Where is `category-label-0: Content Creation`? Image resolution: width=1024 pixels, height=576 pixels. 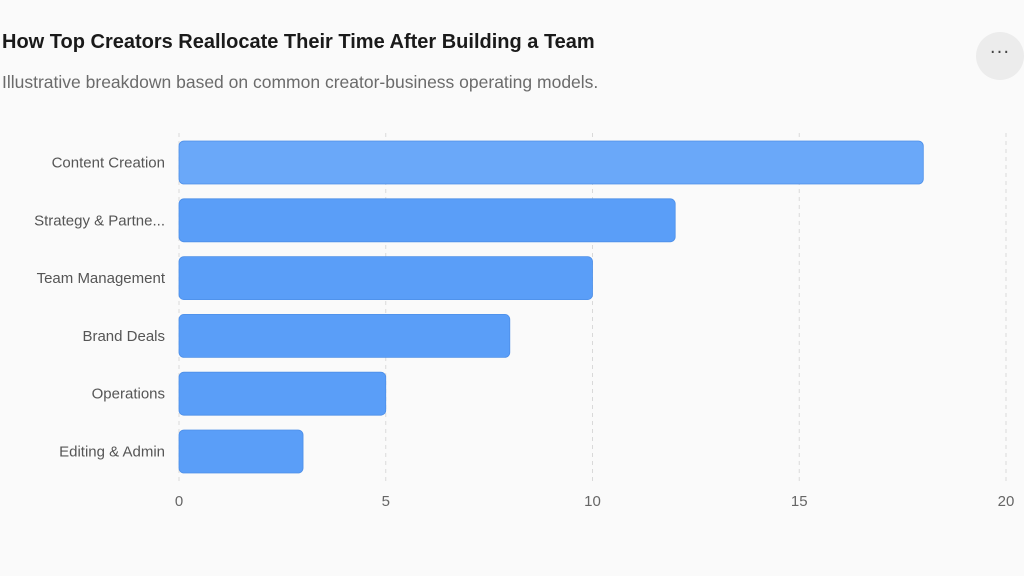 category-label-0: Content Creation is located at coordinates (108, 163).